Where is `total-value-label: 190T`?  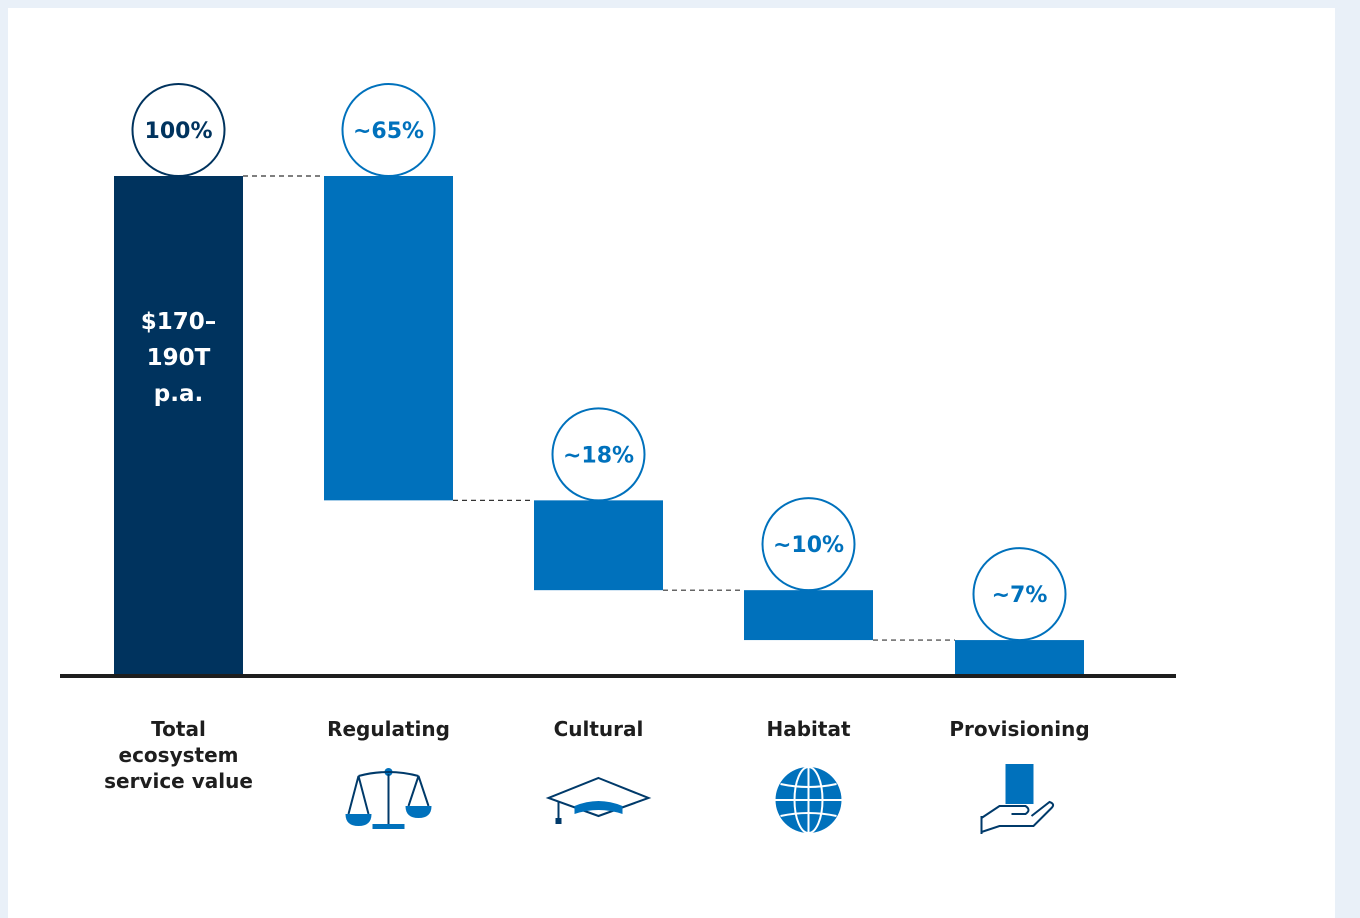 total-value-label: 190T is located at coordinates (179, 358).